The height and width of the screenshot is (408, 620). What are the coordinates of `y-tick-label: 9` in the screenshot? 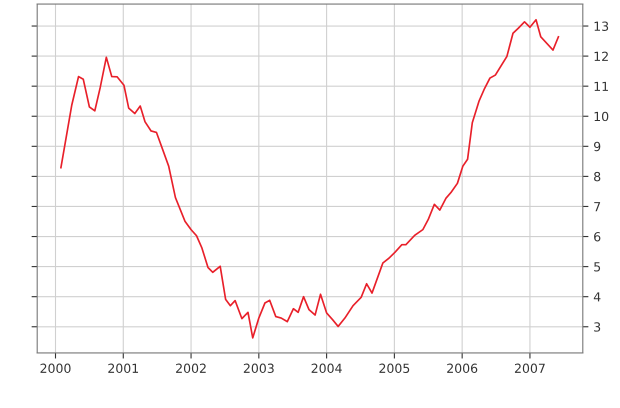 It's located at (597, 147).